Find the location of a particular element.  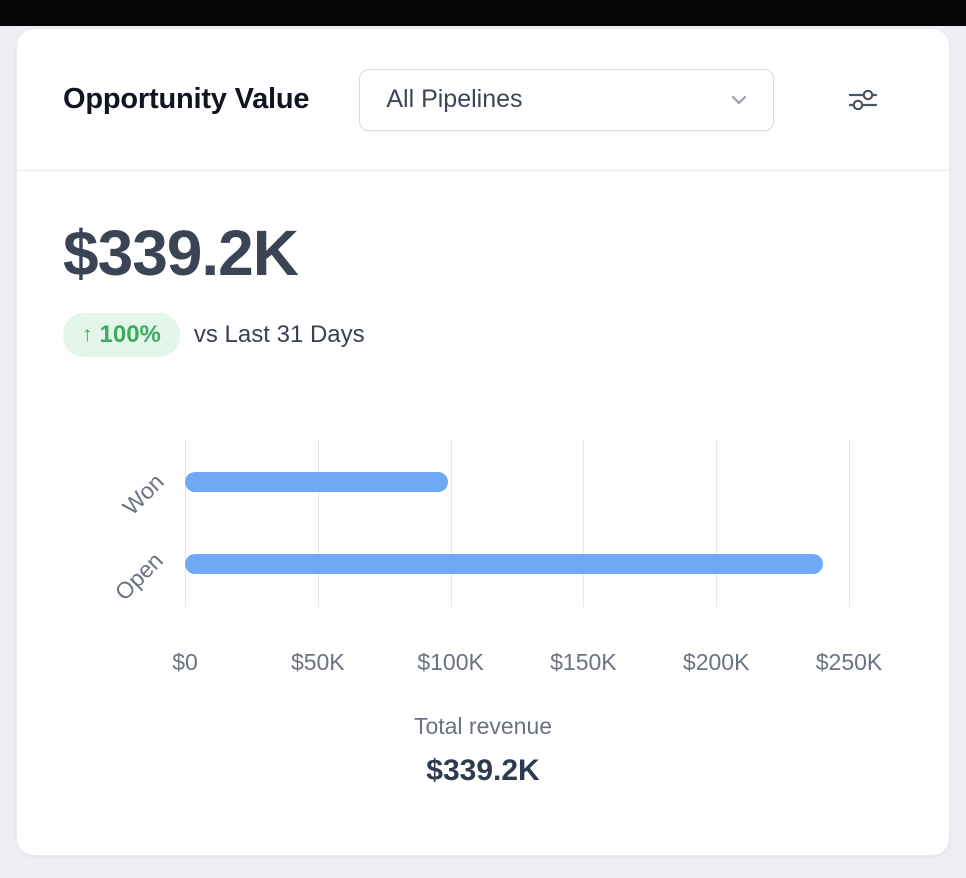

x-tick-label: $200K is located at coordinates (716, 662).